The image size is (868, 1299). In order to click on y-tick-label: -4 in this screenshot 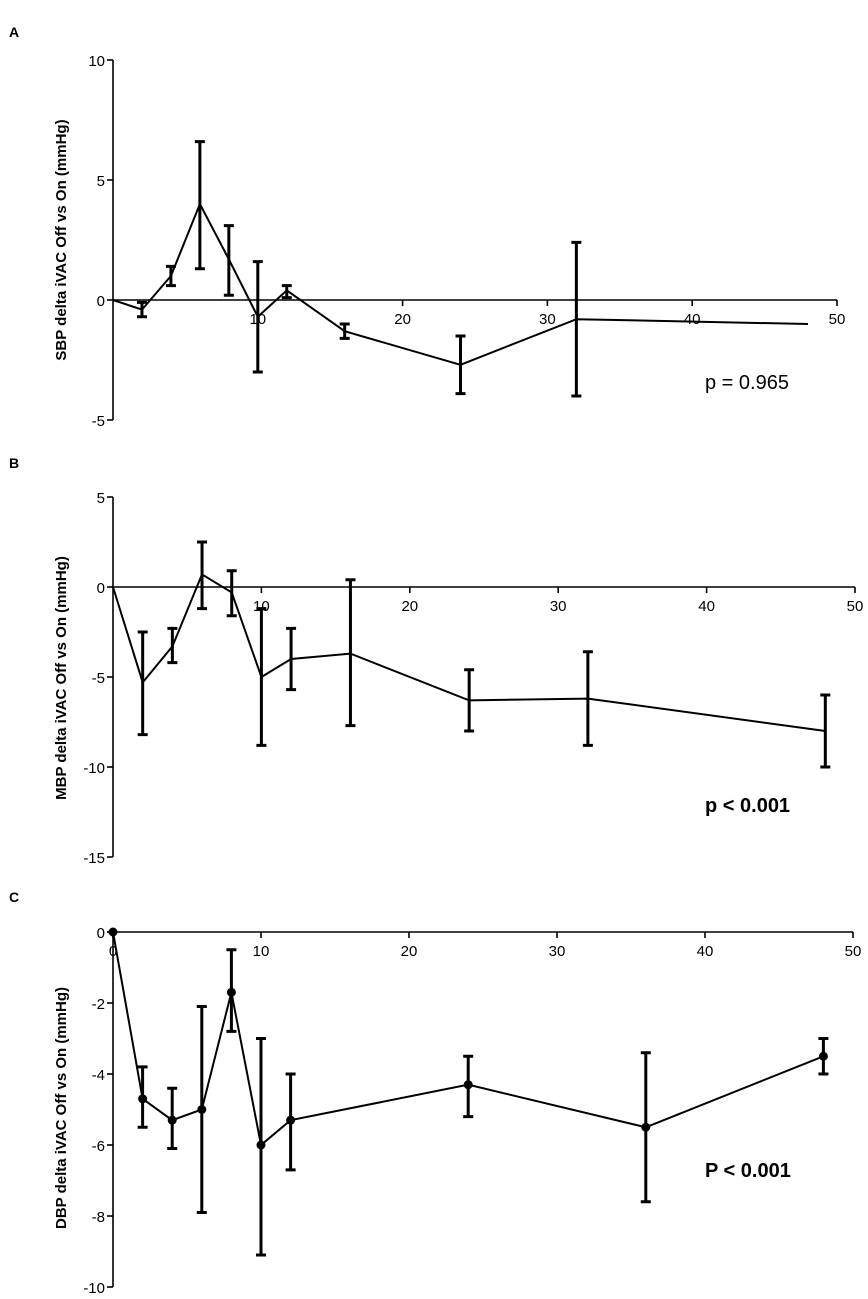, I will do `click(98, 1075)`.